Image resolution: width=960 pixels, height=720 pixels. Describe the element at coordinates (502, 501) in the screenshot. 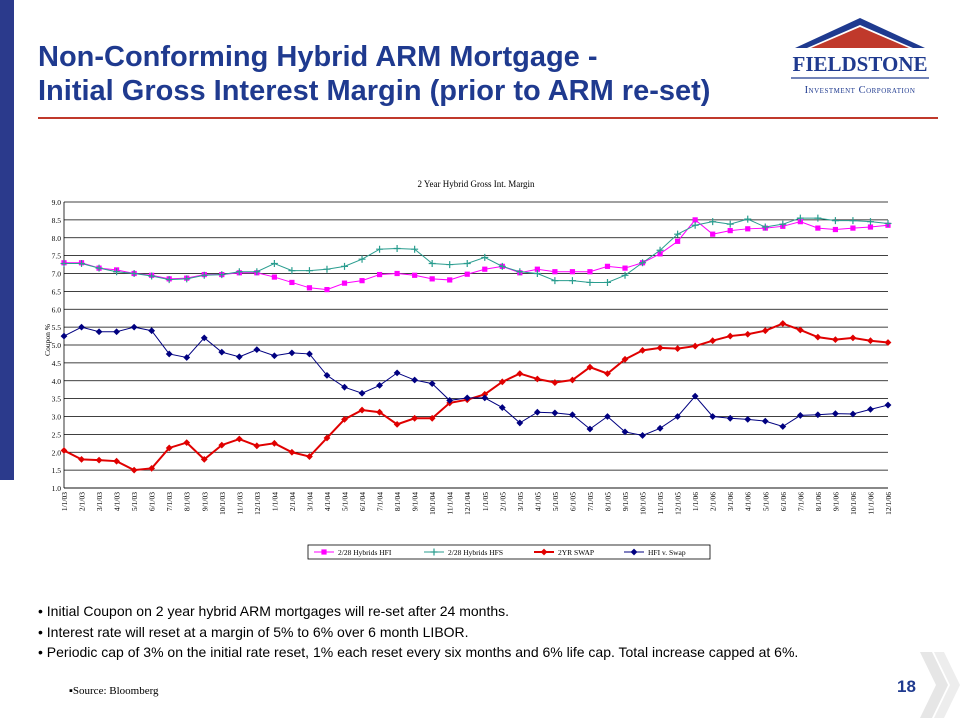

I see `x-tick-label: 2/1/05` at that location.